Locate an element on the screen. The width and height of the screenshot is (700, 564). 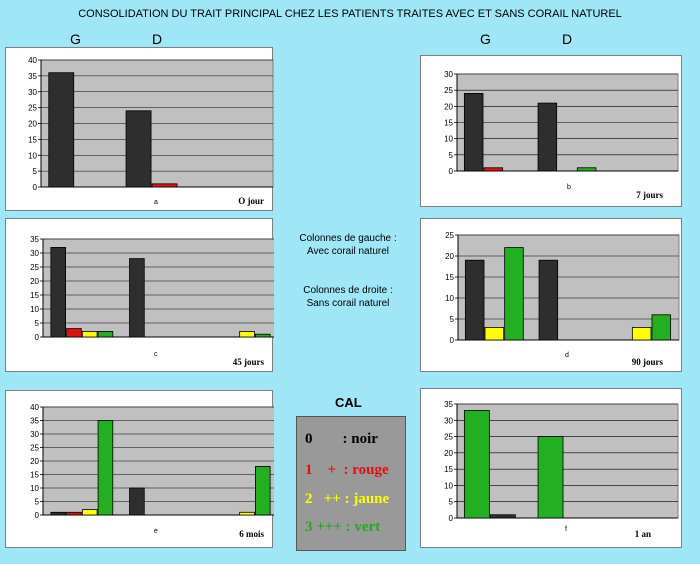
legend-item-3: 3 +++ : vert is located at coordinates (343, 527).